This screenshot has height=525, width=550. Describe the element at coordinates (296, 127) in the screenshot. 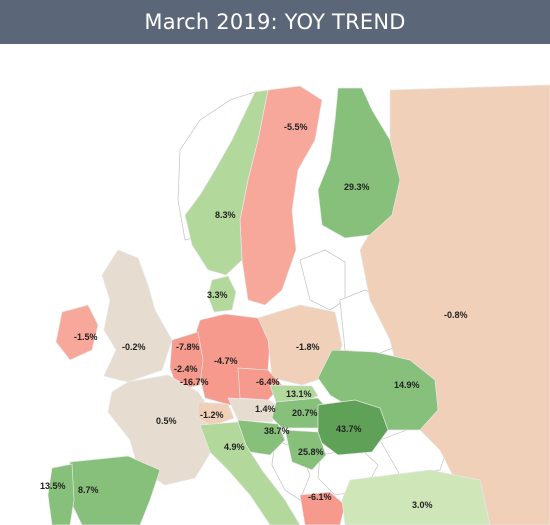

I see `label-sweden: -5.5%` at that location.